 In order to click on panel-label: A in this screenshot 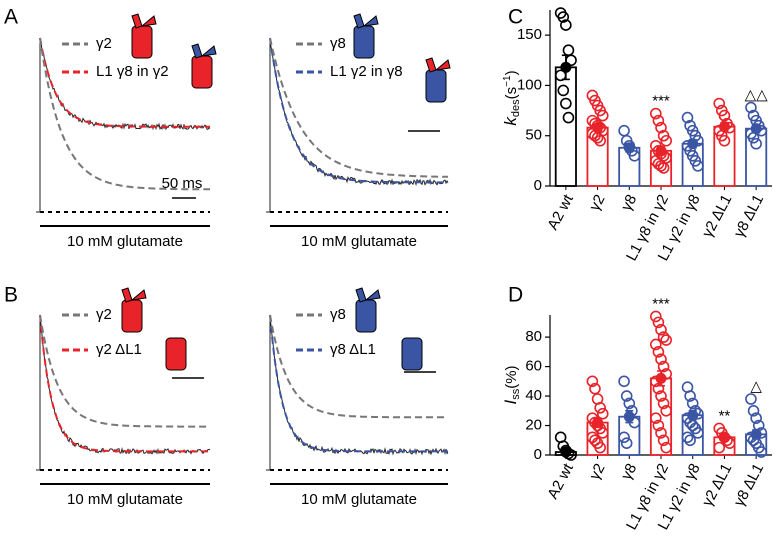, I will do `click(11, 17)`.